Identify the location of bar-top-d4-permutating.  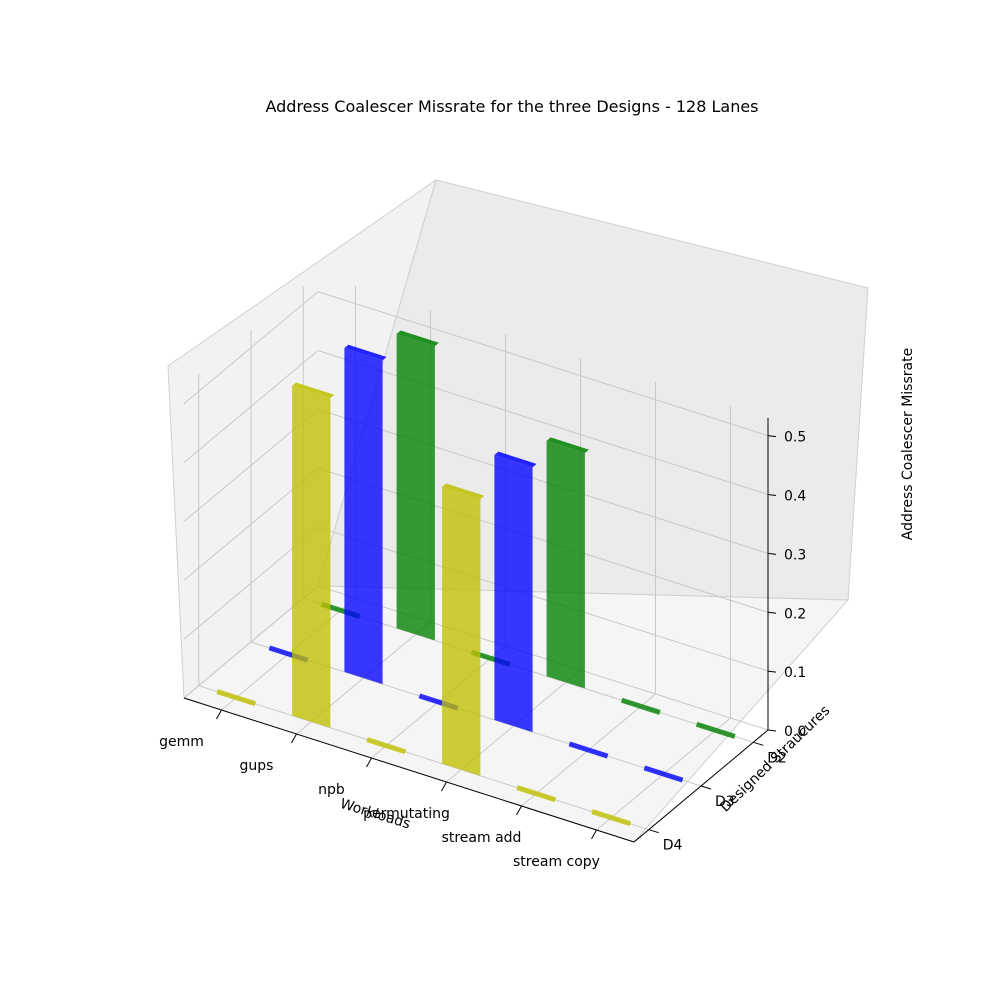
(463, 491).